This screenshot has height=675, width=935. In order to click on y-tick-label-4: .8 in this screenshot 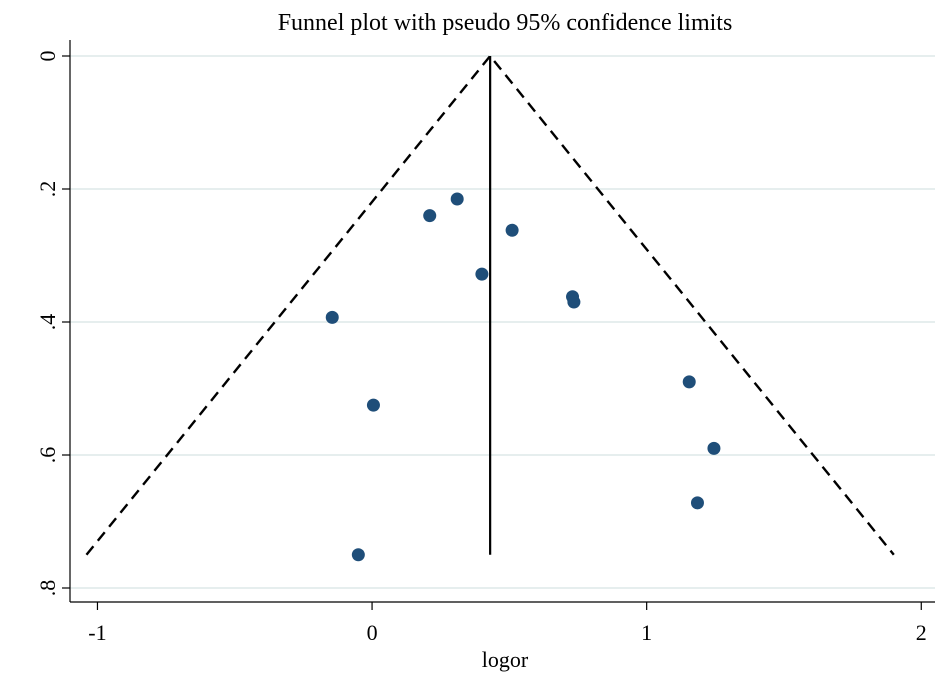, I will do `click(47, 588)`.